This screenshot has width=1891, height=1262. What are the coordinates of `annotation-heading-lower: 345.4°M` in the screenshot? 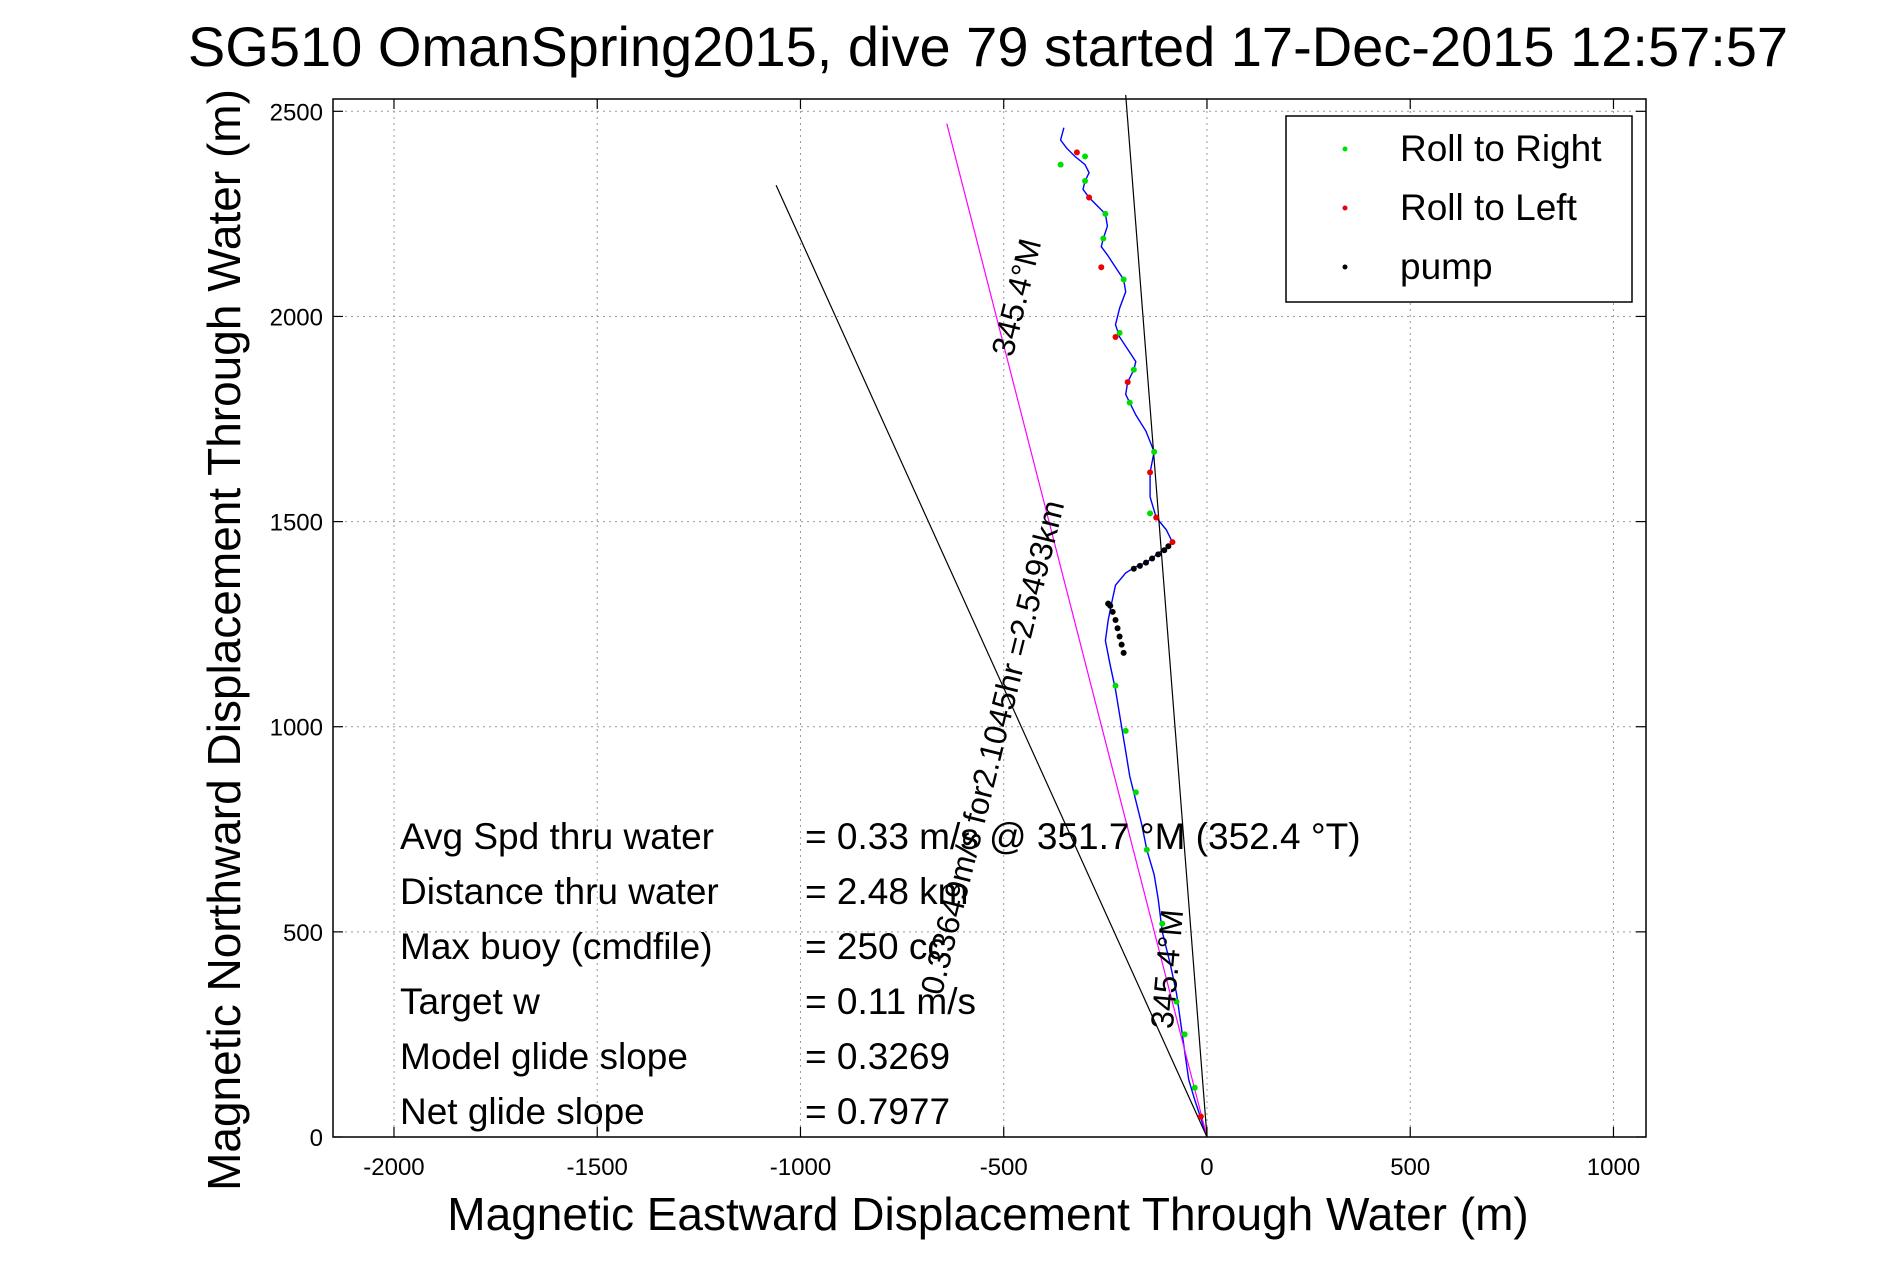 It's located at (1167, 969).